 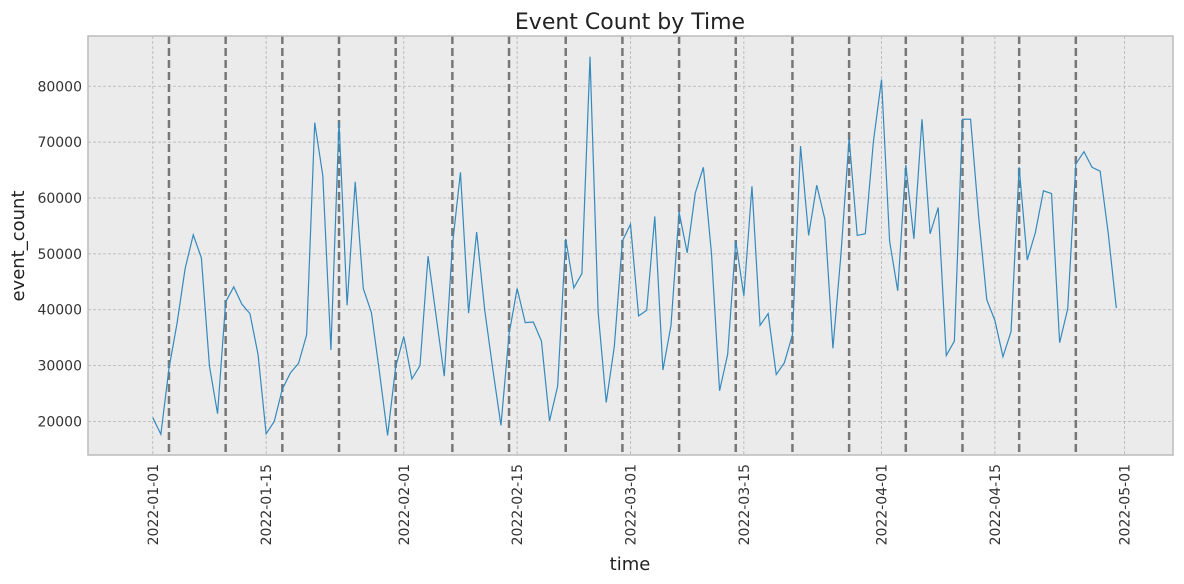 I want to click on x-tick-label: 2022-04-15, so click(x=996, y=504).